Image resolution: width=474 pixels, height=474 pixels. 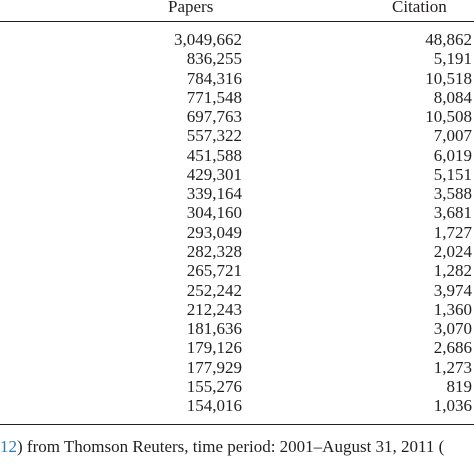 What do you see at coordinates (452, 174) in the screenshot?
I see `table-cell: 5,151` at bounding box center [452, 174].